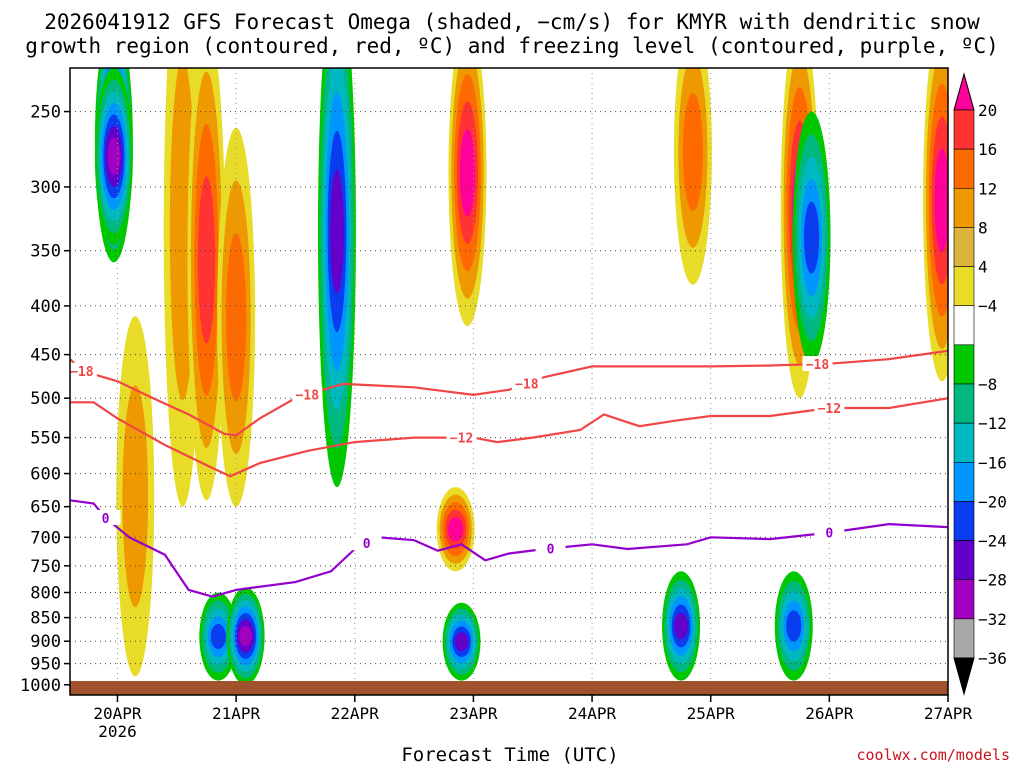 This screenshot has height=768, width=1024. What do you see at coordinates (45, 619) in the screenshot?
I see `y-tick-label-850: 850` at bounding box center [45, 619].